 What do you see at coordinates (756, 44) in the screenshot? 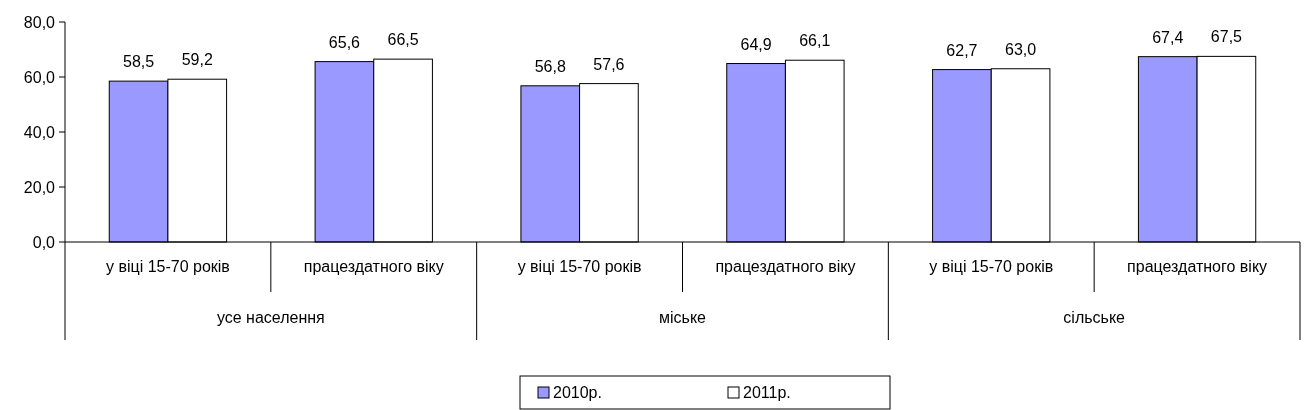
I see `data-label: 64,9` at bounding box center [756, 44].